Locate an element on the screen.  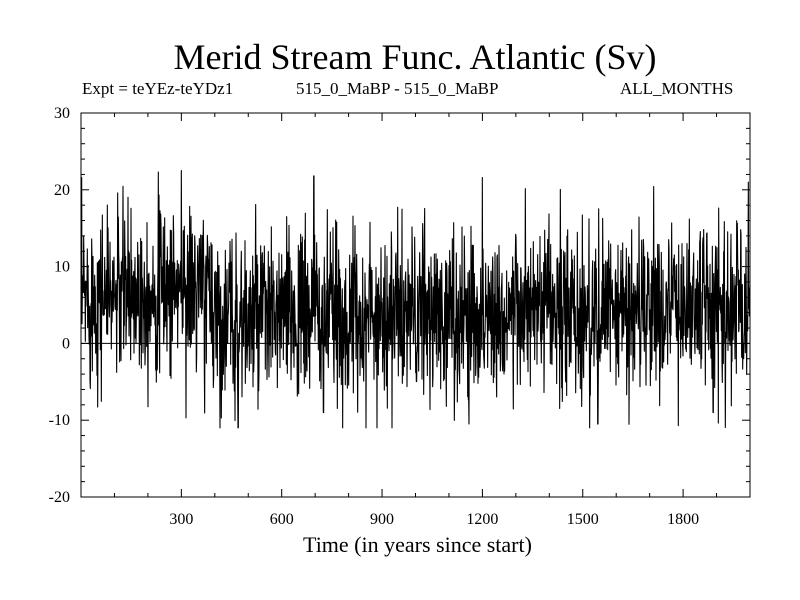
x-tick-label: 900 is located at coordinates (382, 519).